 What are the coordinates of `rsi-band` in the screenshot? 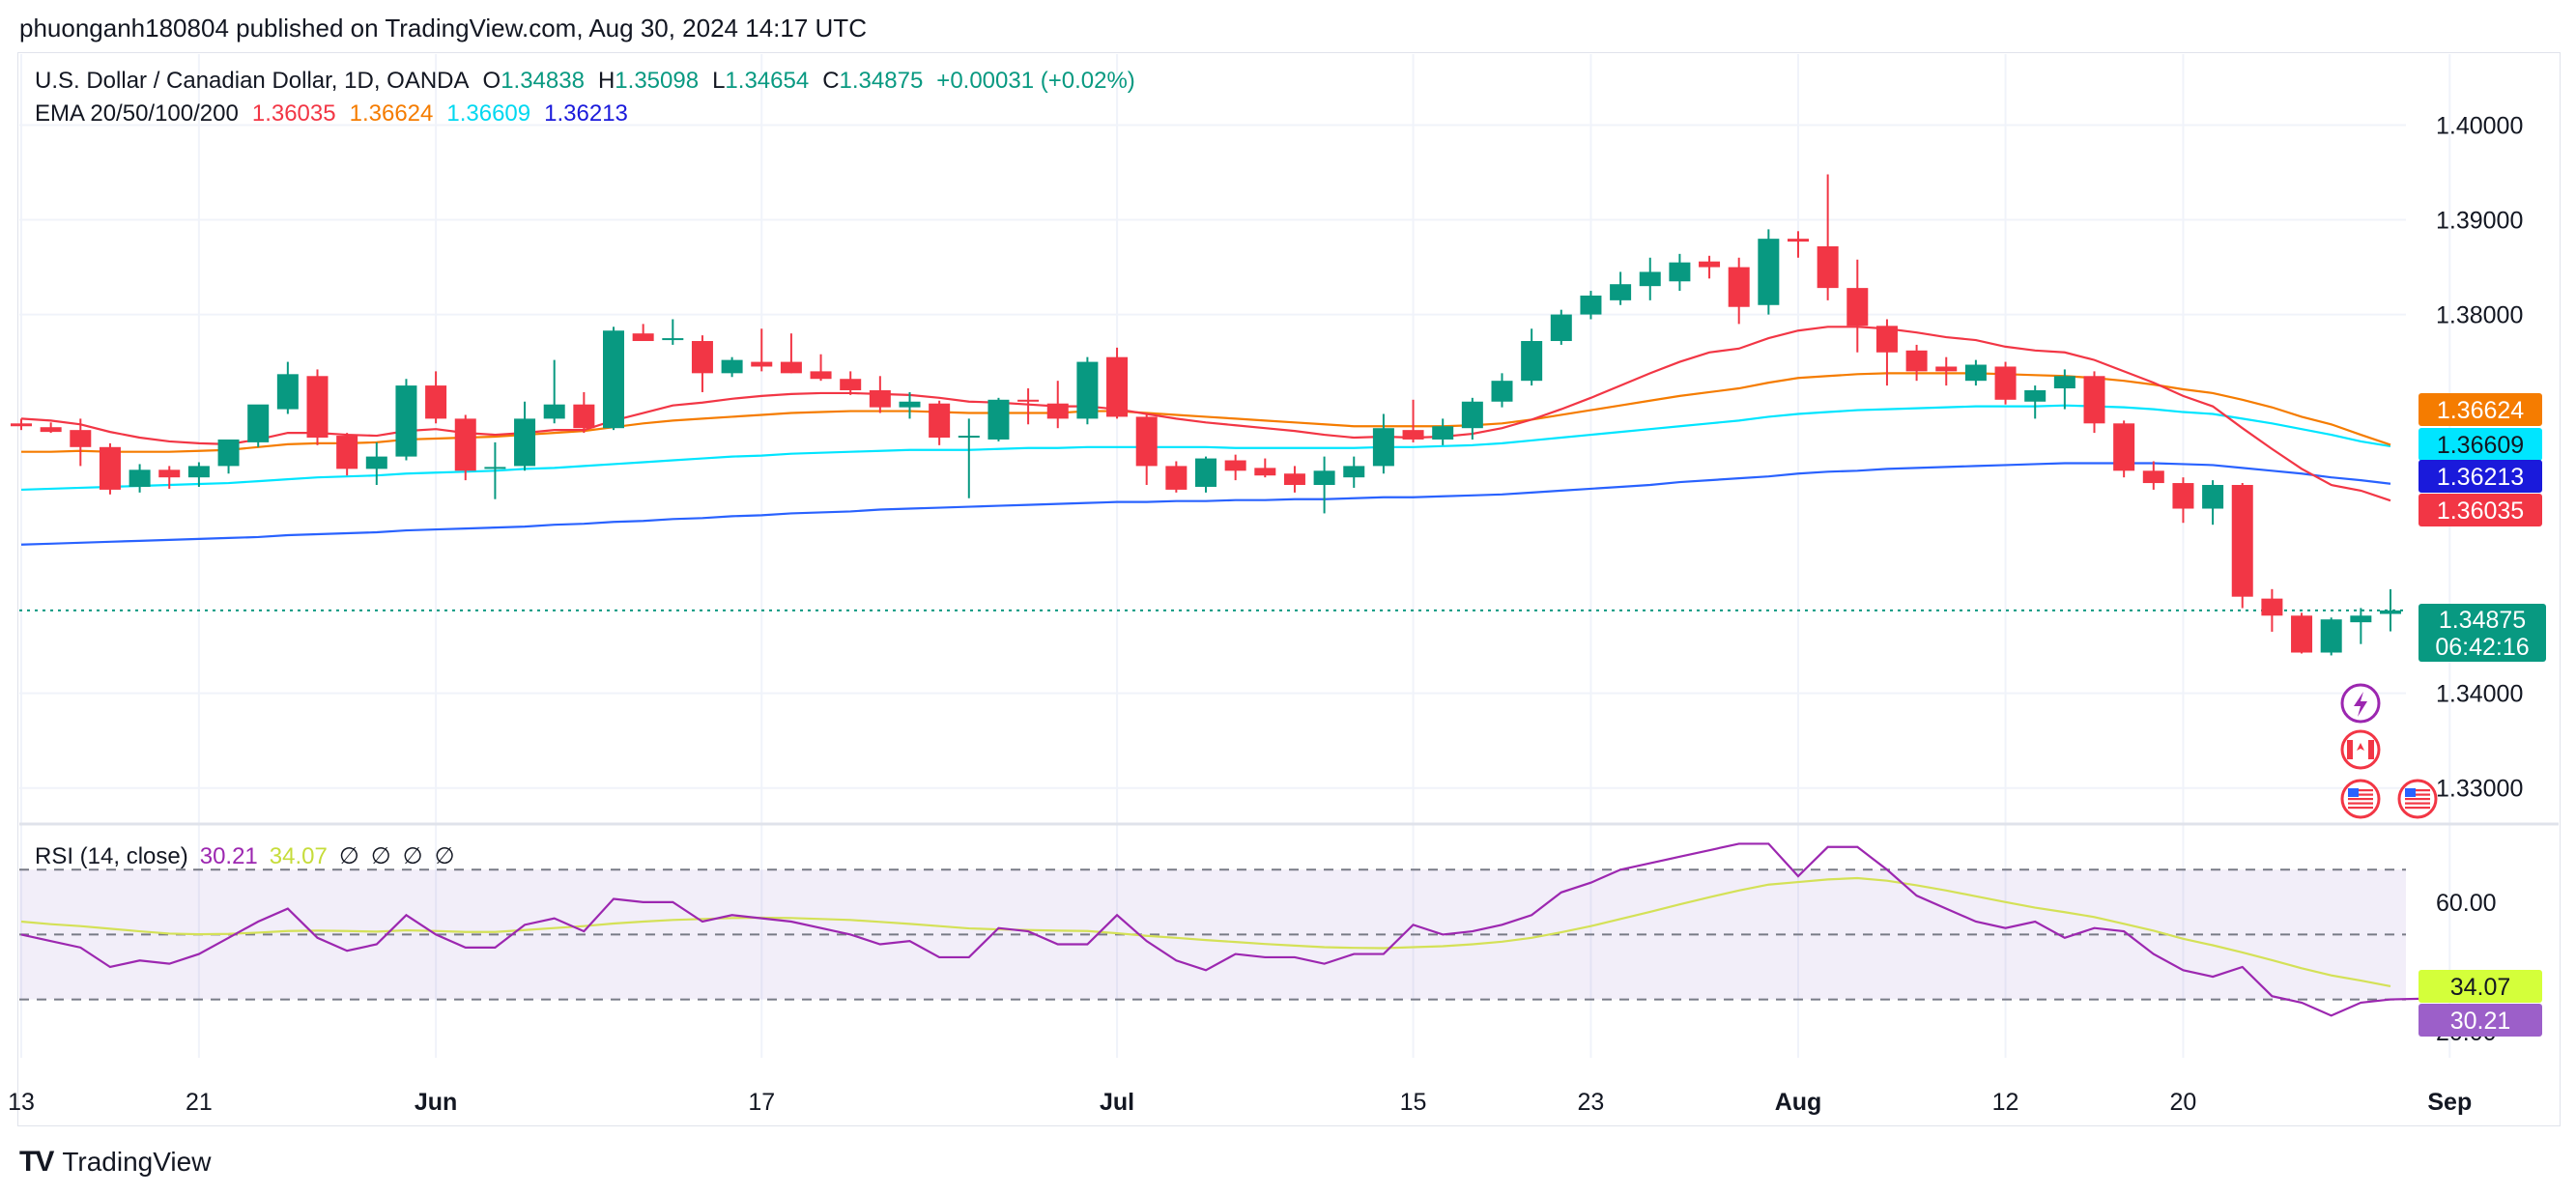 It's located at (1213, 934).